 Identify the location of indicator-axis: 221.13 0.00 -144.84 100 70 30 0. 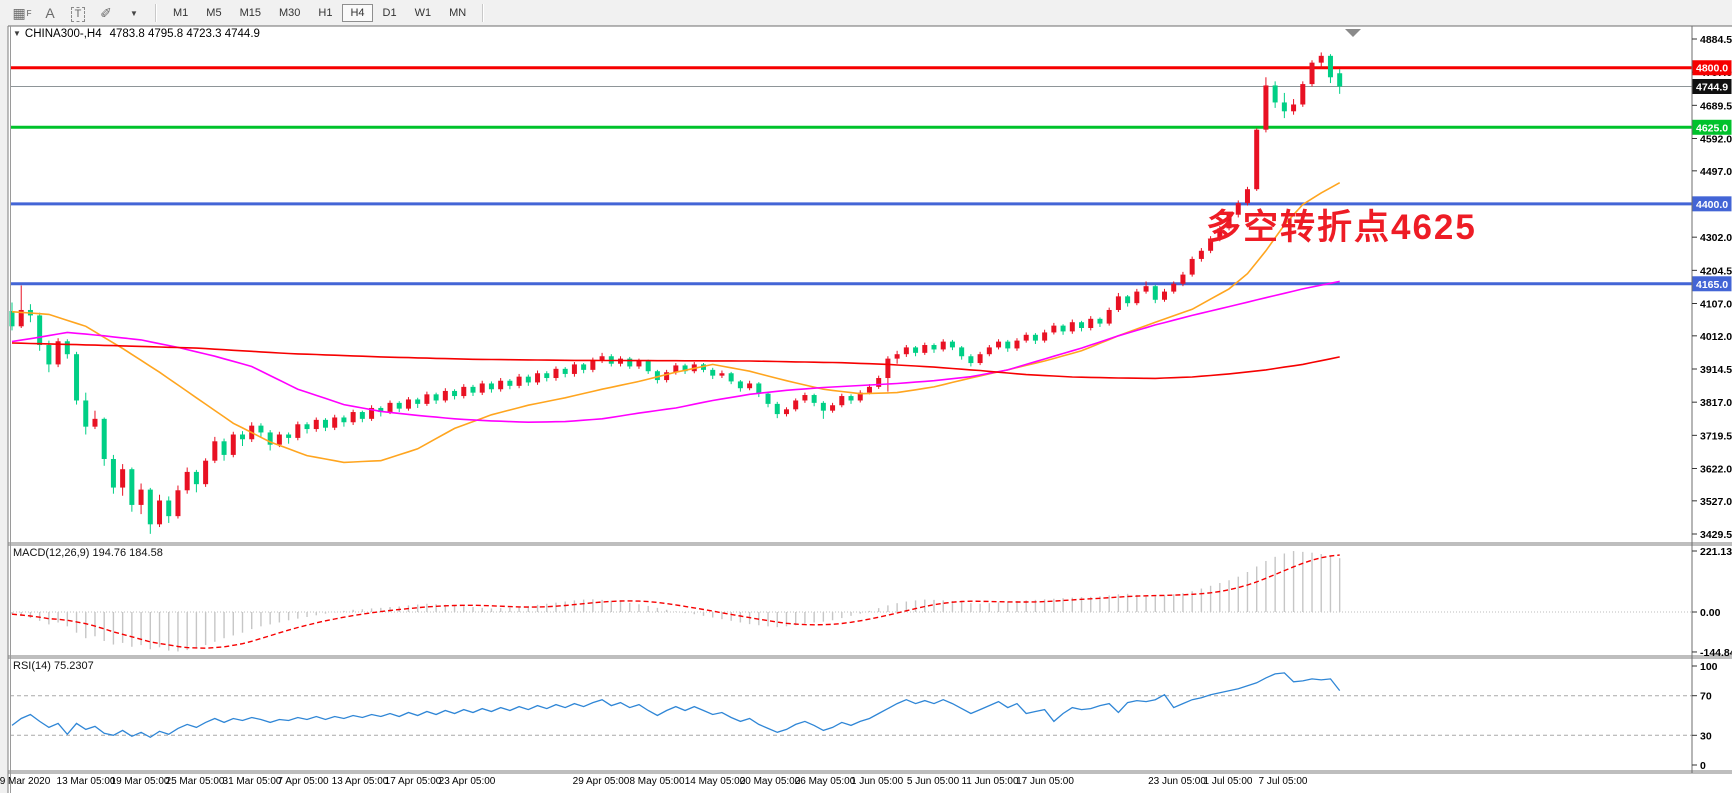
(1712, 659).